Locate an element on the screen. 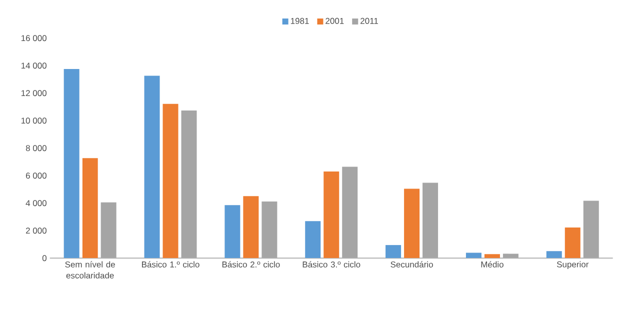 This screenshot has height=331, width=641. y-tick-label: 0 is located at coordinates (44, 258).